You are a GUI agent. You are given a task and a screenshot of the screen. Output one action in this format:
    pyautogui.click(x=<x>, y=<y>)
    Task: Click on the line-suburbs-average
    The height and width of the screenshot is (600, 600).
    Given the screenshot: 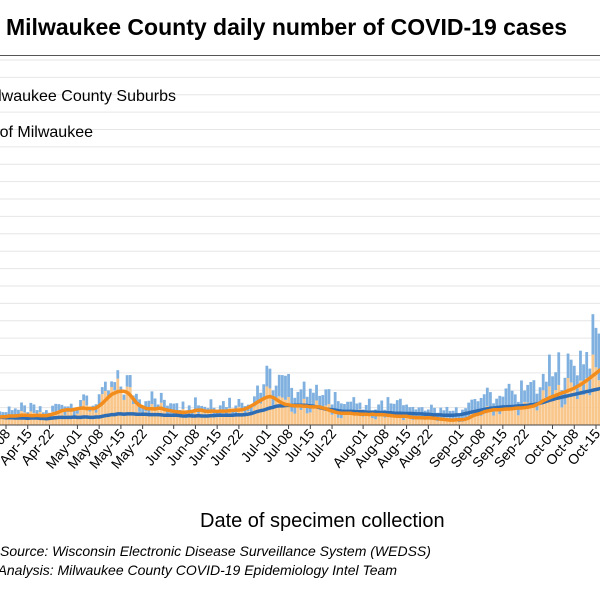 What is the action you would take?
    pyautogui.click(x=300, y=394)
    